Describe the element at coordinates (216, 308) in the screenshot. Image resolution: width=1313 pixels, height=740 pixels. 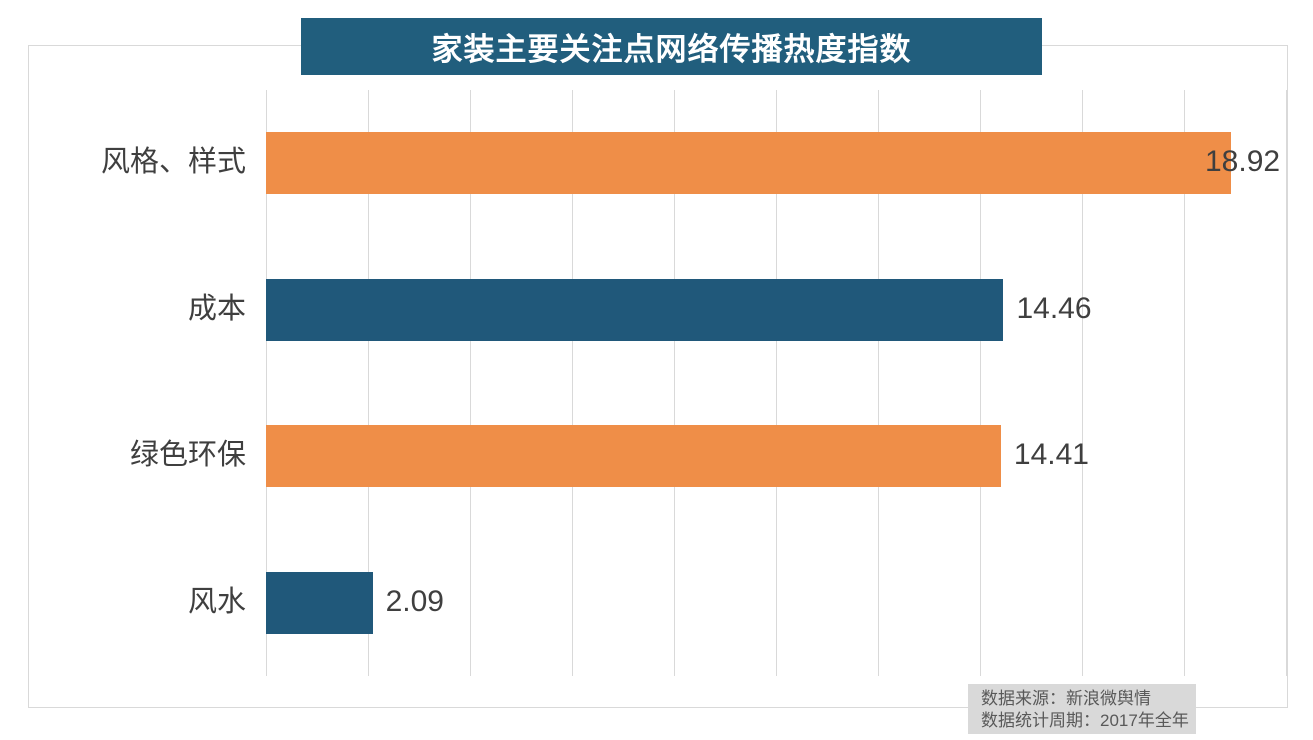
I see `category-label: 成本` at that location.